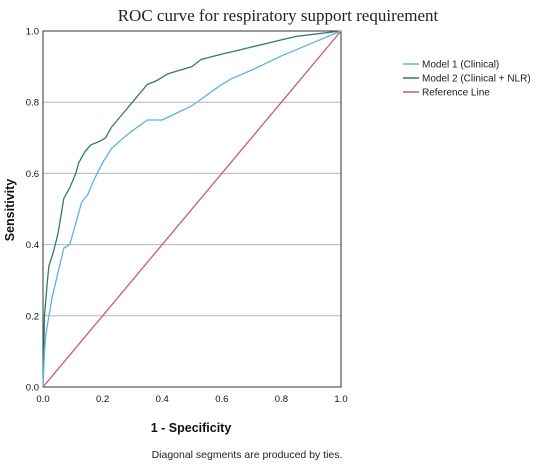 This screenshot has width=550, height=469. What do you see at coordinates (32, 103) in the screenshot?
I see `y-tick-label: 0.8` at bounding box center [32, 103].